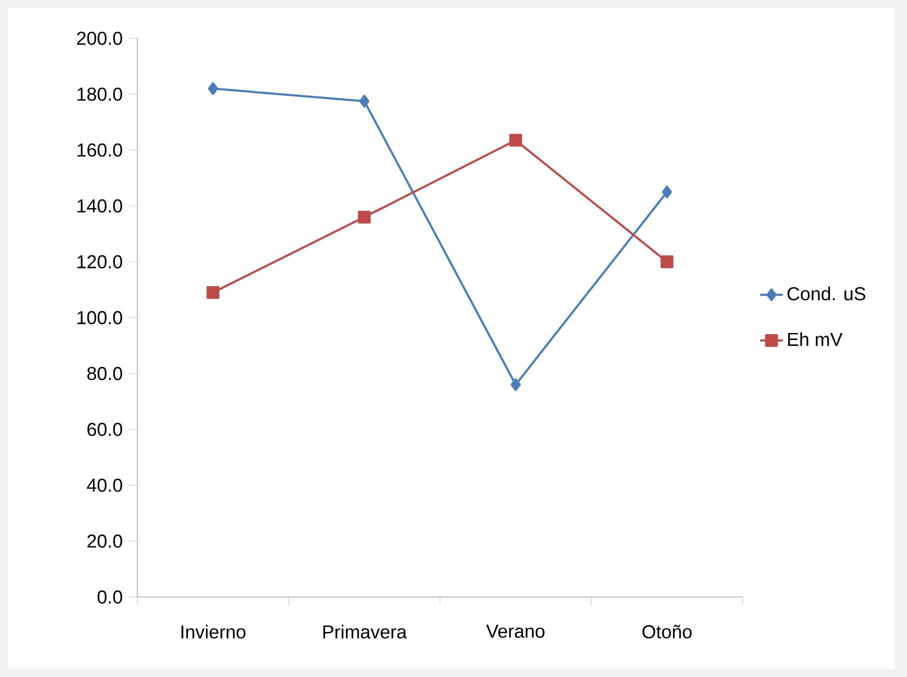 The image size is (907, 677). What do you see at coordinates (214, 631) in the screenshot?
I see `x-tick-label: Invierno` at bounding box center [214, 631].